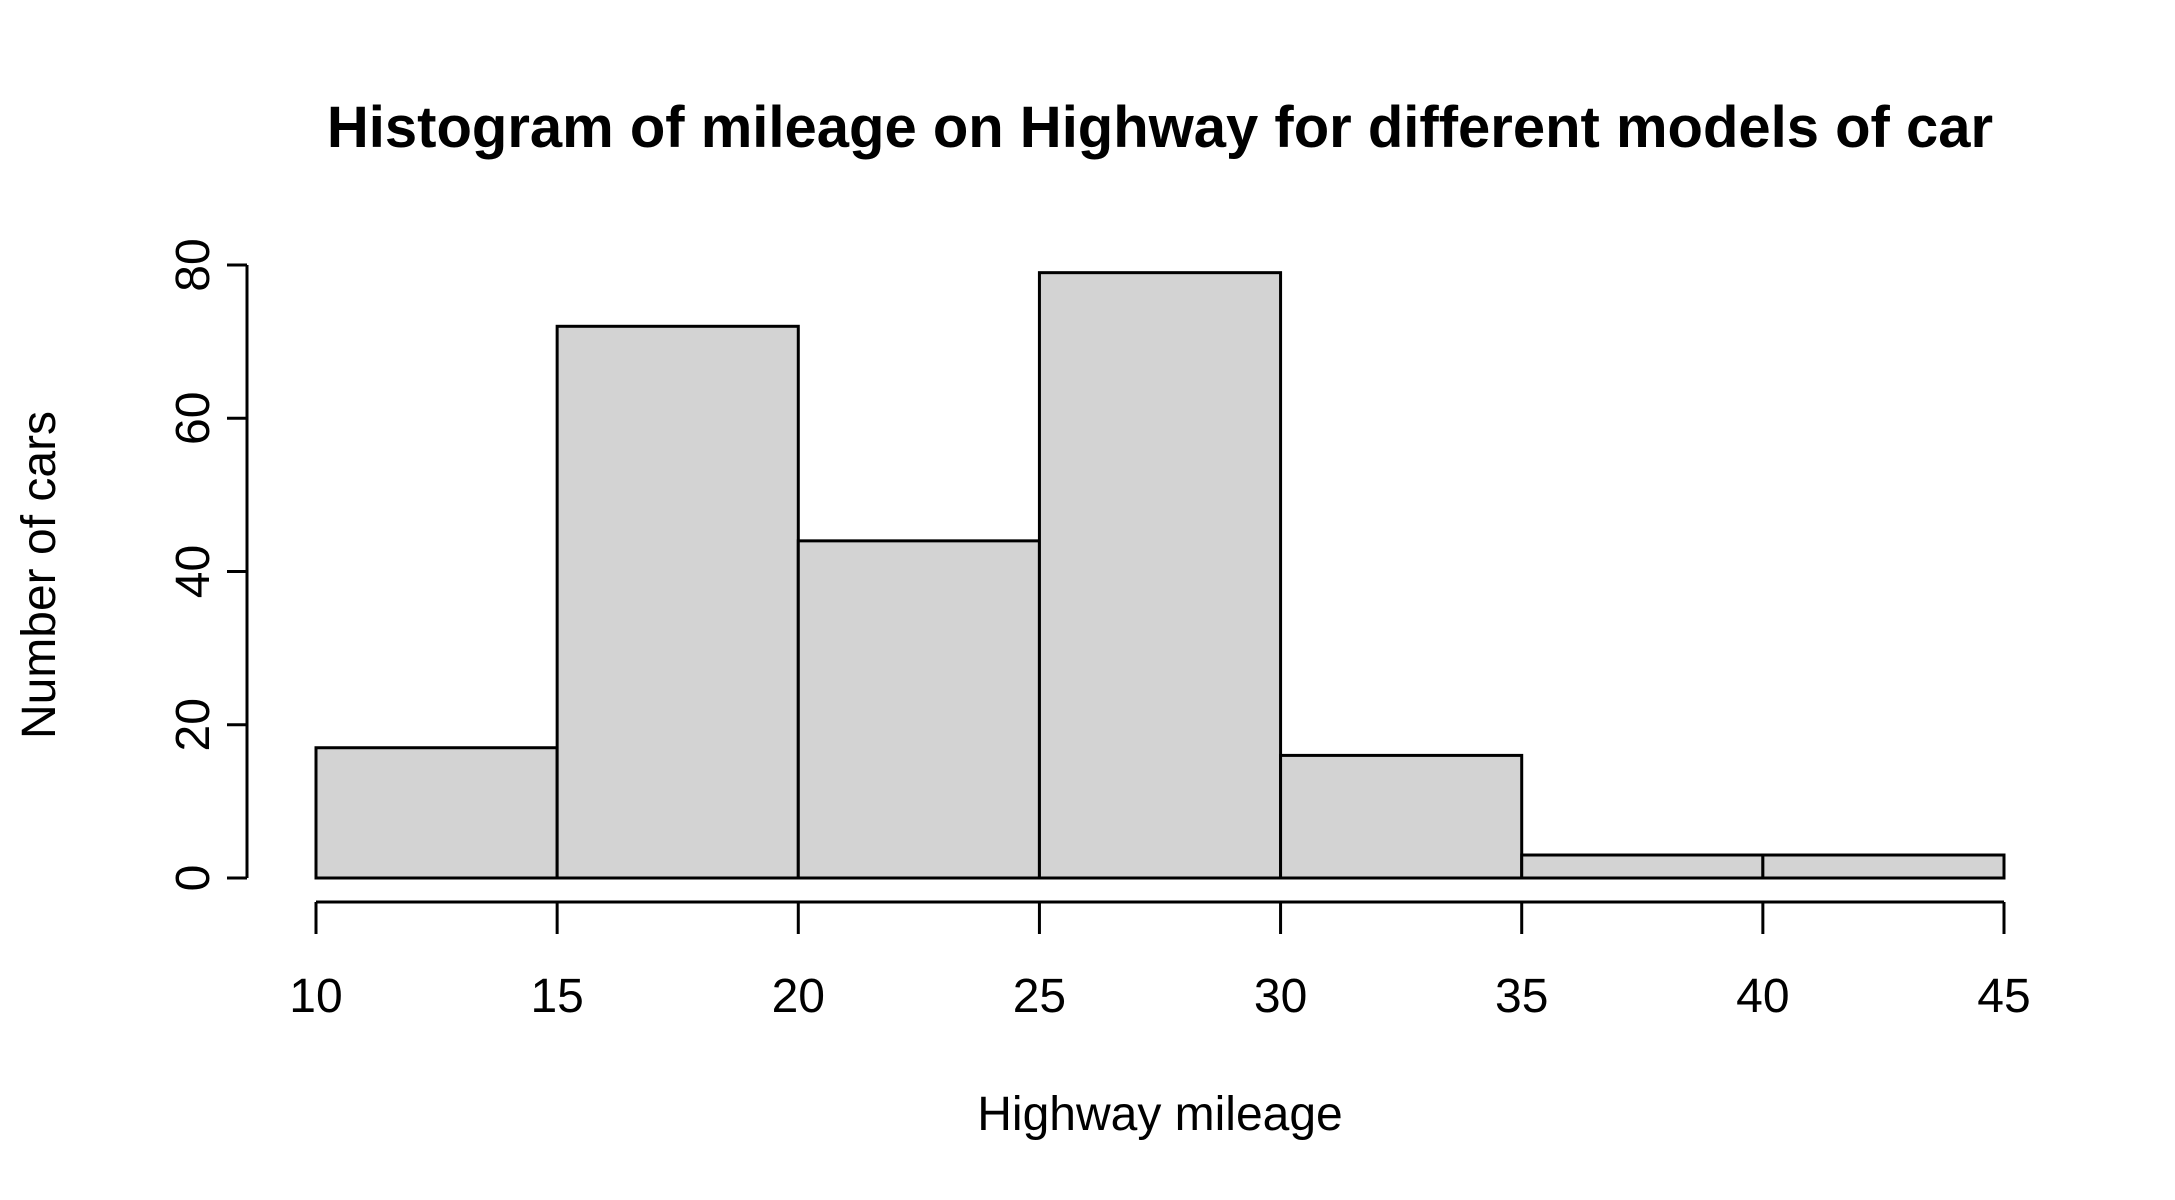  I want to click on x-tick-label-20: 20, so click(798, 996).